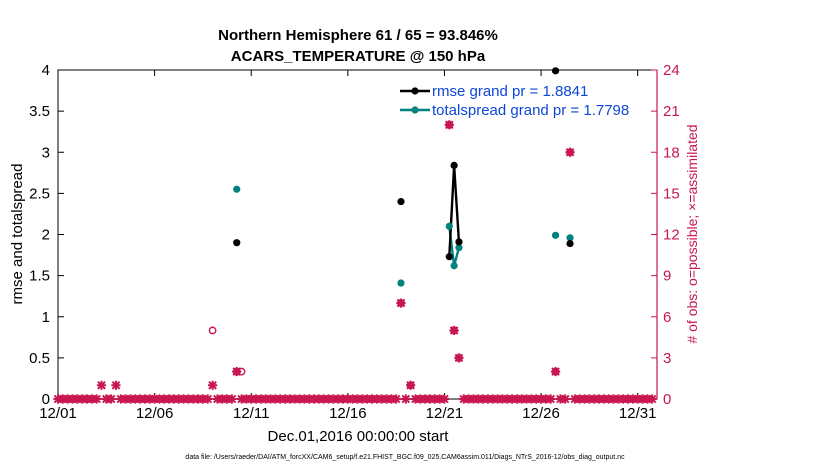  Describe the element at coordinates (530, 110) in the screenshot. I see `legend-totalspread-label: totalspread grand pr = 1.7798` at that location.